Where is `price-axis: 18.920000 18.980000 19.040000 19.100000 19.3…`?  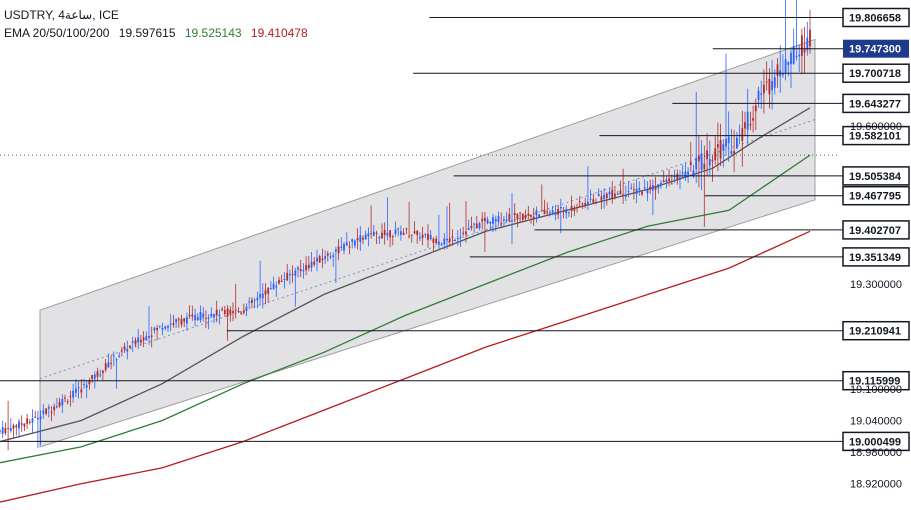 price-axis: 18.920000 18.980000 19.040000 19.100000 19.3… is located at coordinates (876, 306).